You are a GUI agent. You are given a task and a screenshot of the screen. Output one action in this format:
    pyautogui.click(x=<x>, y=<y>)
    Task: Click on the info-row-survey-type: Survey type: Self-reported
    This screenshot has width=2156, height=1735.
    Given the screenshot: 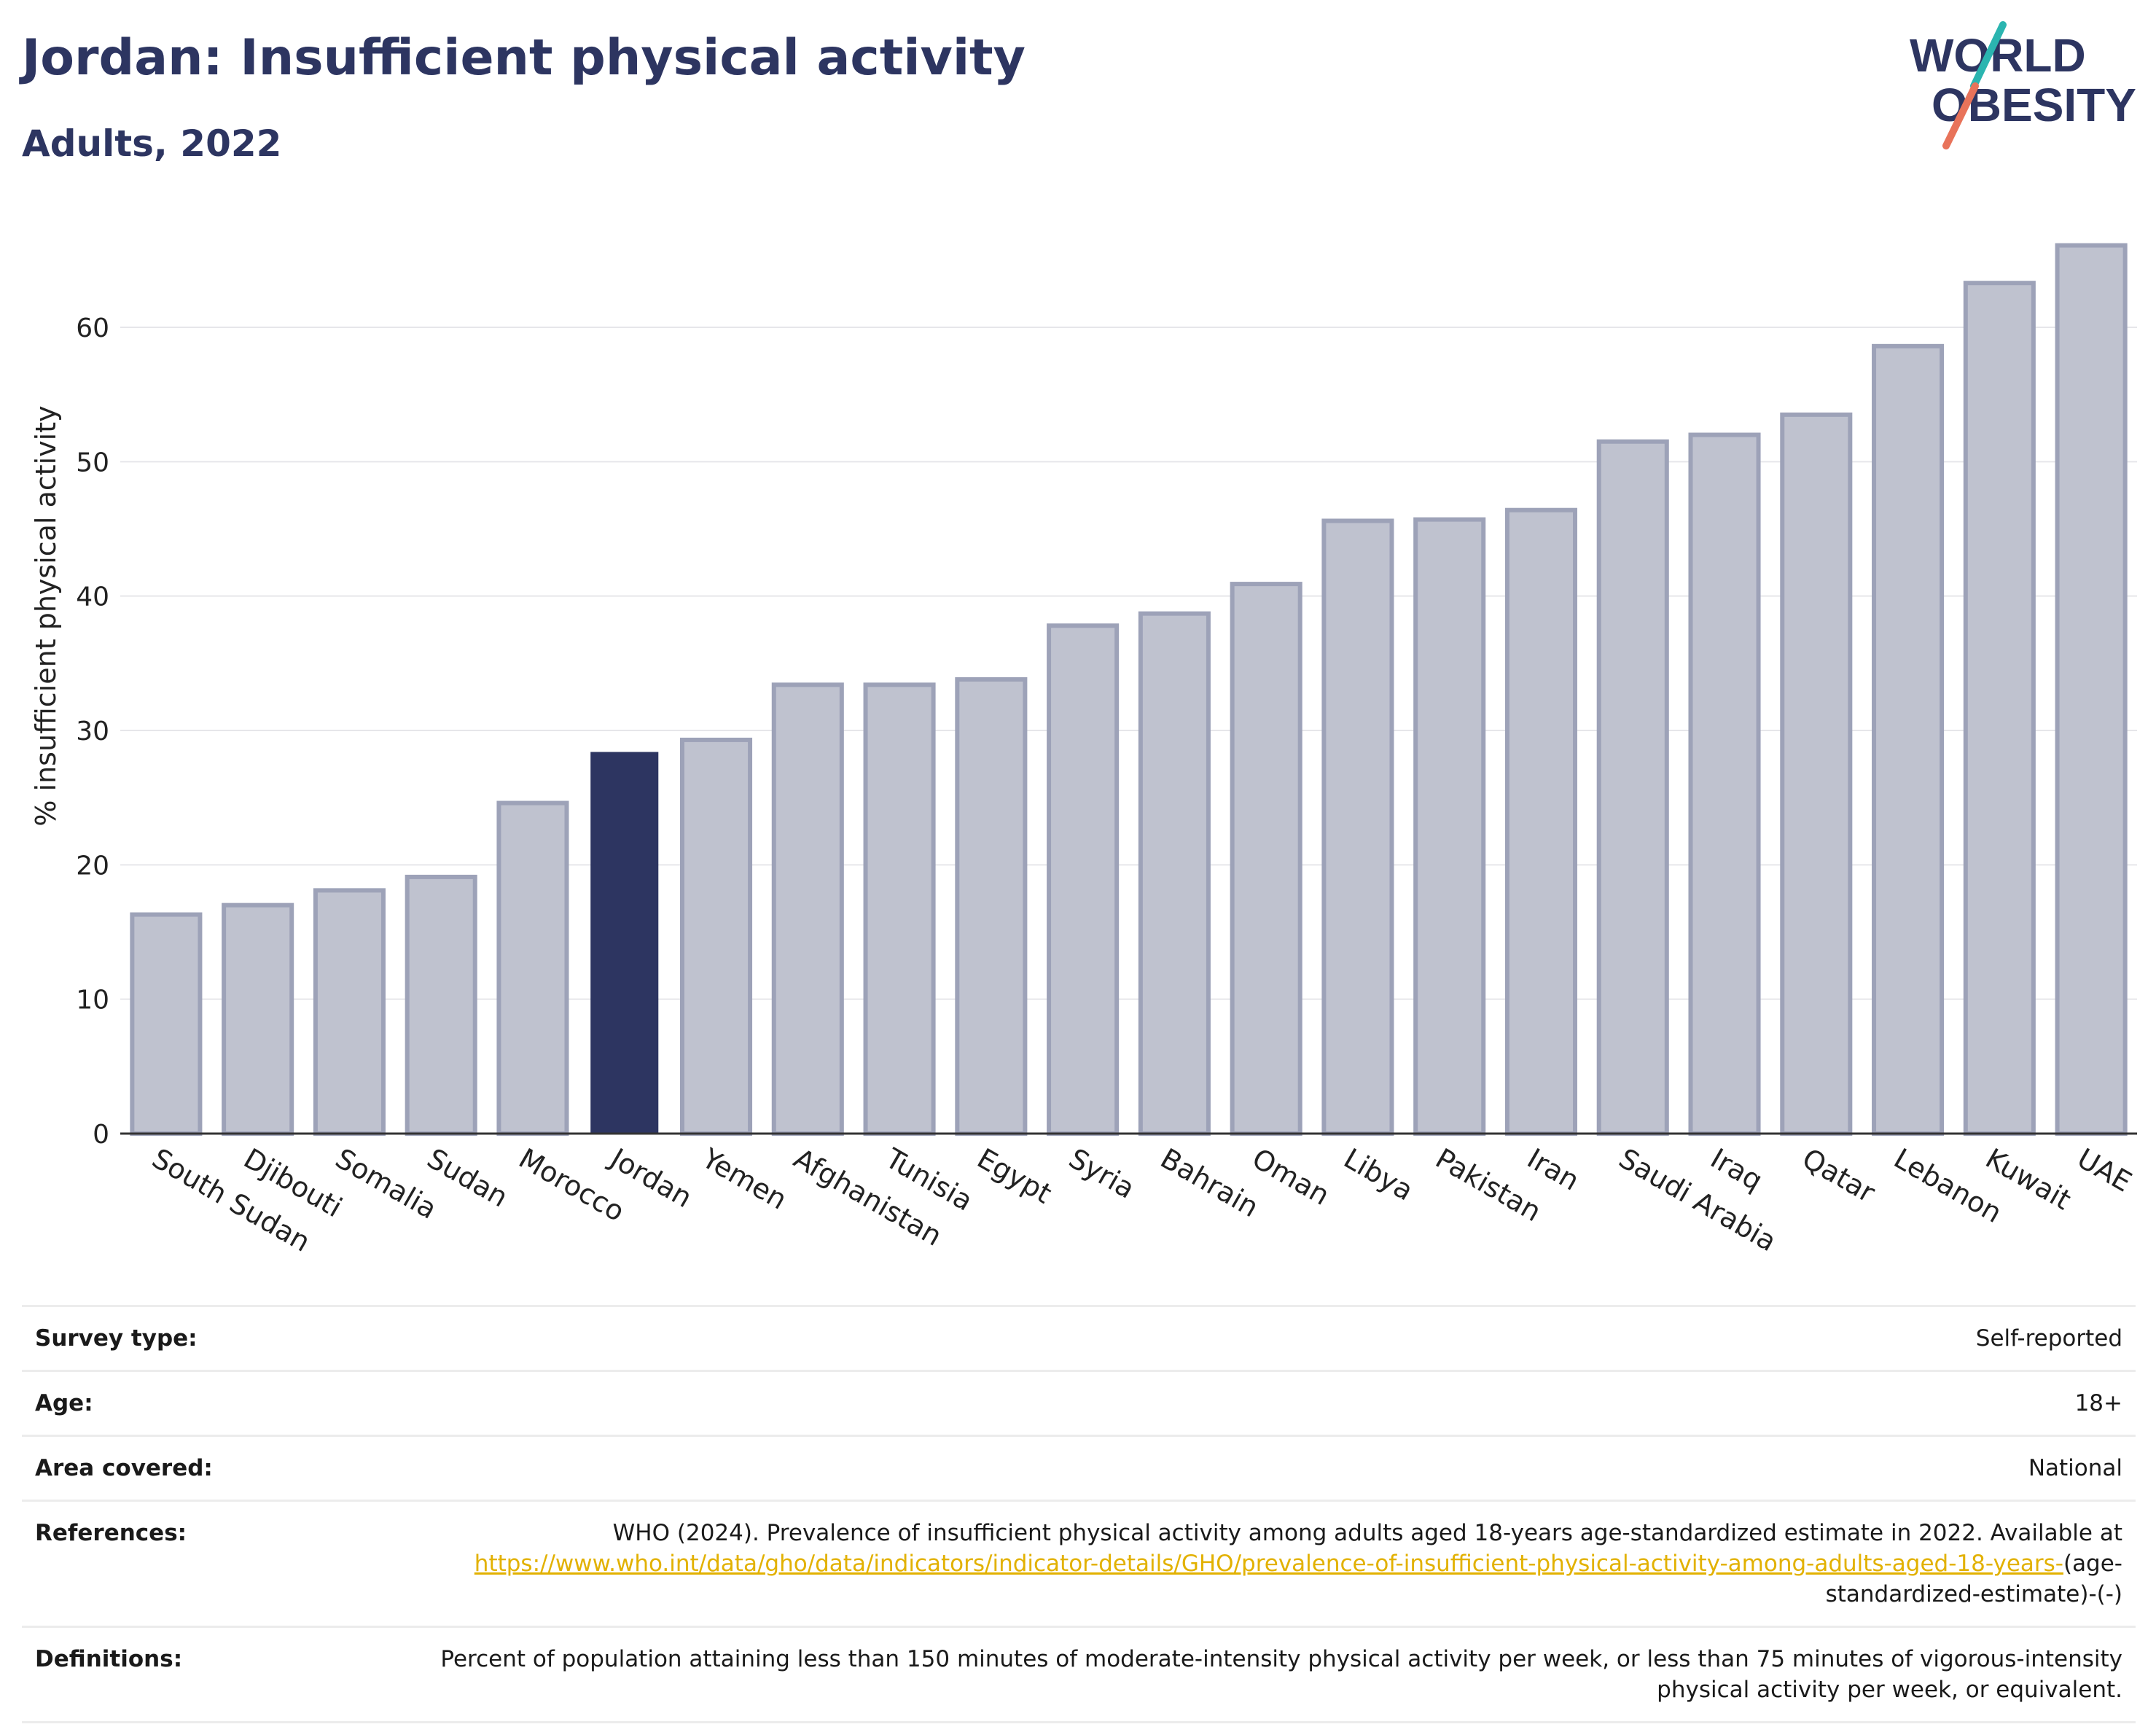 What is the action you would take?
    pyautogui.click(x=1079, y=1338)
    